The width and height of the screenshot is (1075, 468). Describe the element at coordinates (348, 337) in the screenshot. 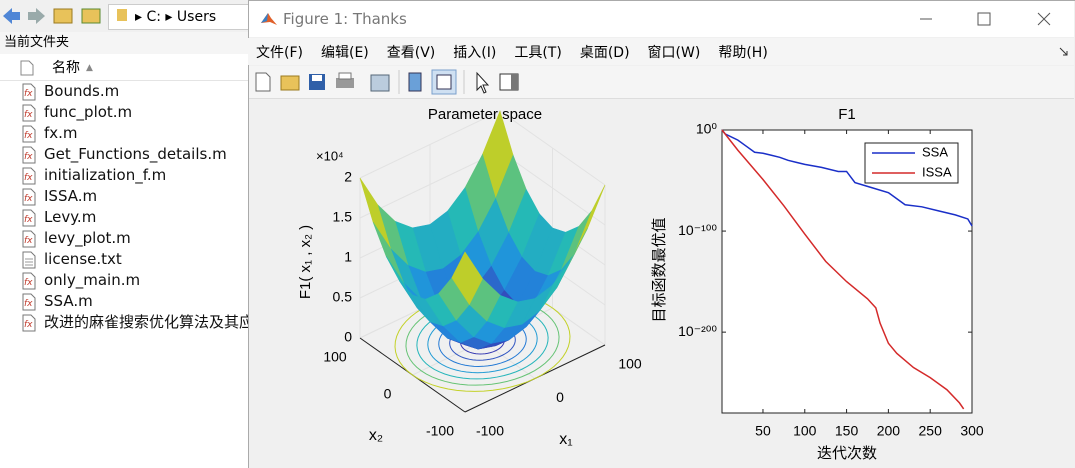

I see `z-tick-label: 0` at that location.